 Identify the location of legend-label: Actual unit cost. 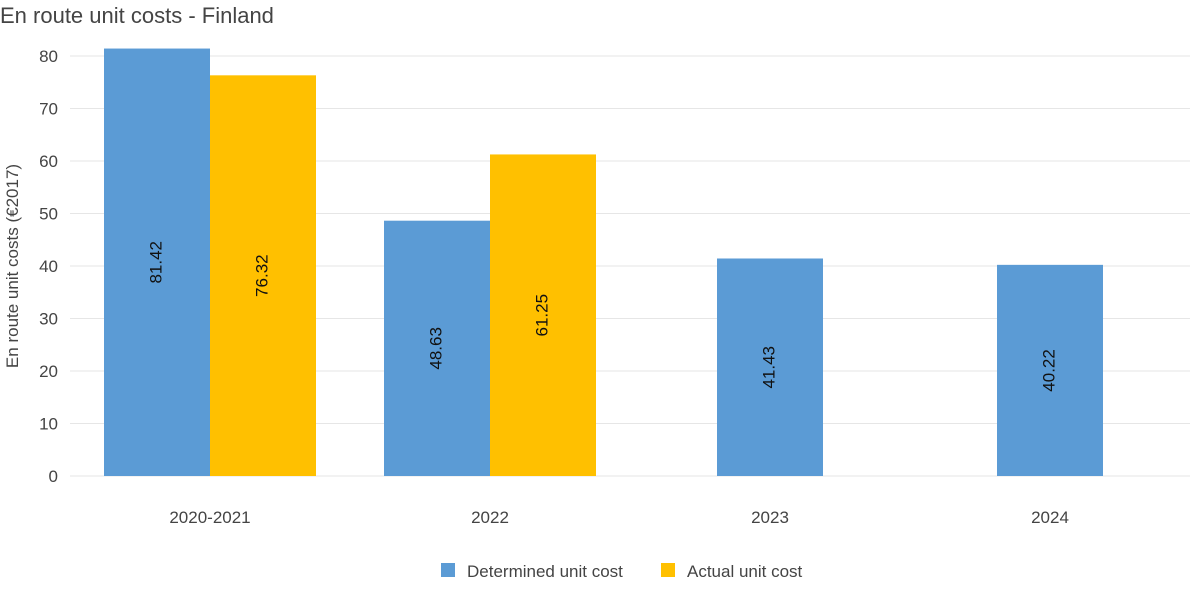
(745, 571).